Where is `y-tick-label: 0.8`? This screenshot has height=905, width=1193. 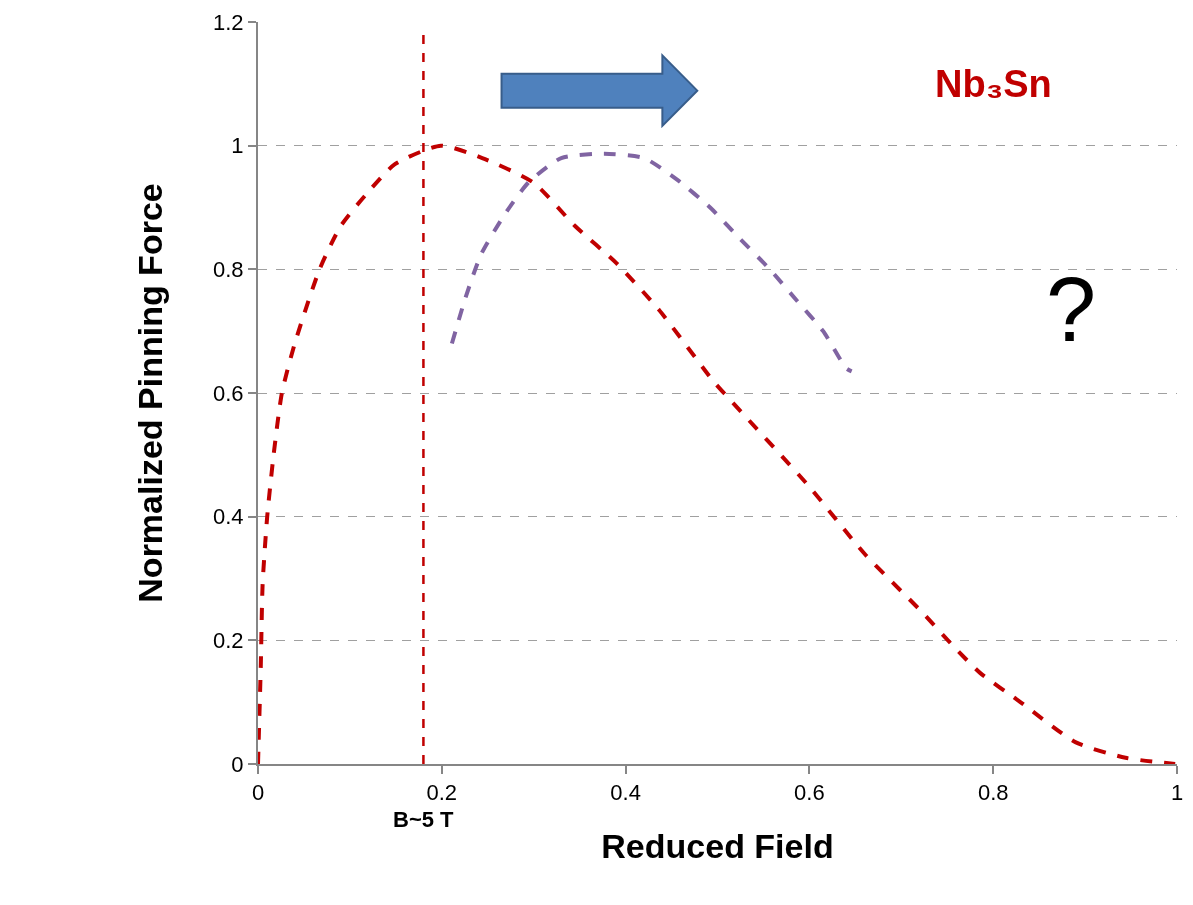 y-tick-label: 0.8 is located at coordinates (228, 270).